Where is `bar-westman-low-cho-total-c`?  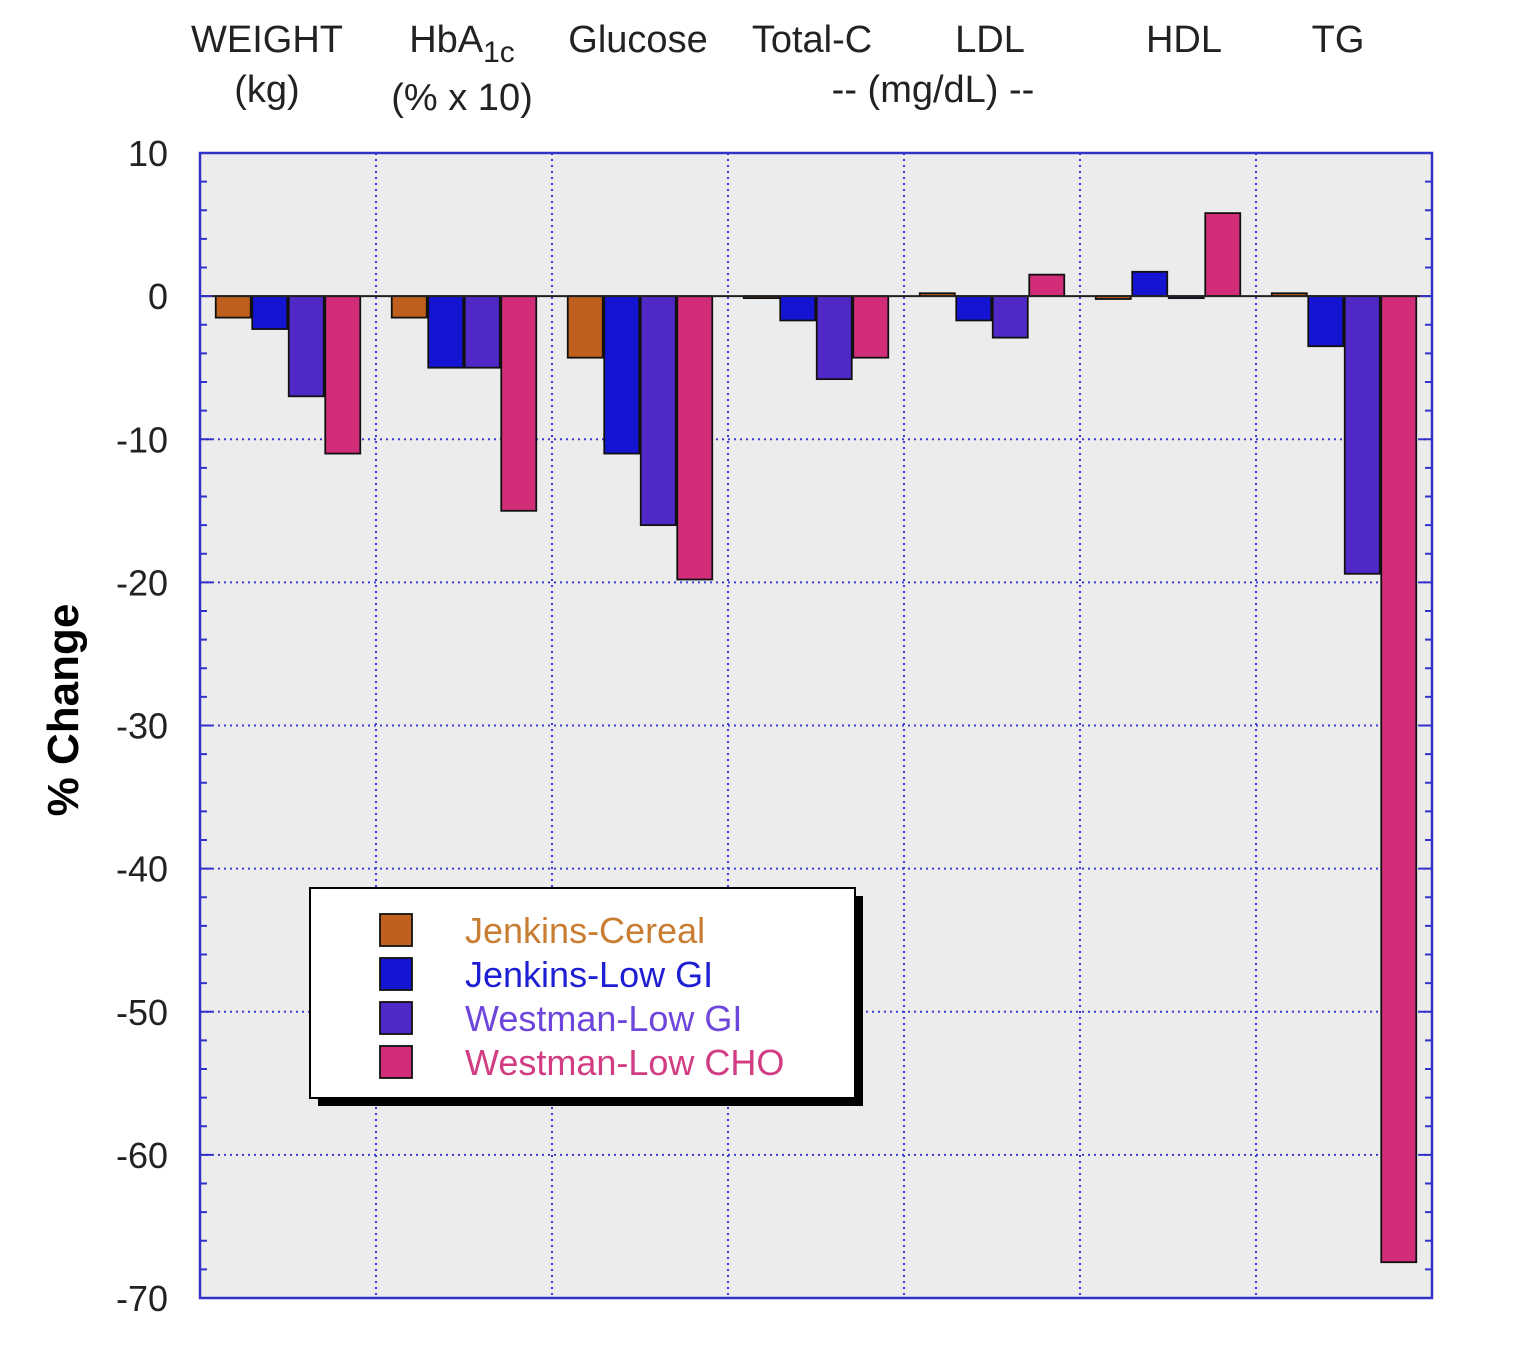 bar-westman-low-cho-total-c is located at coordinates (871, 327).